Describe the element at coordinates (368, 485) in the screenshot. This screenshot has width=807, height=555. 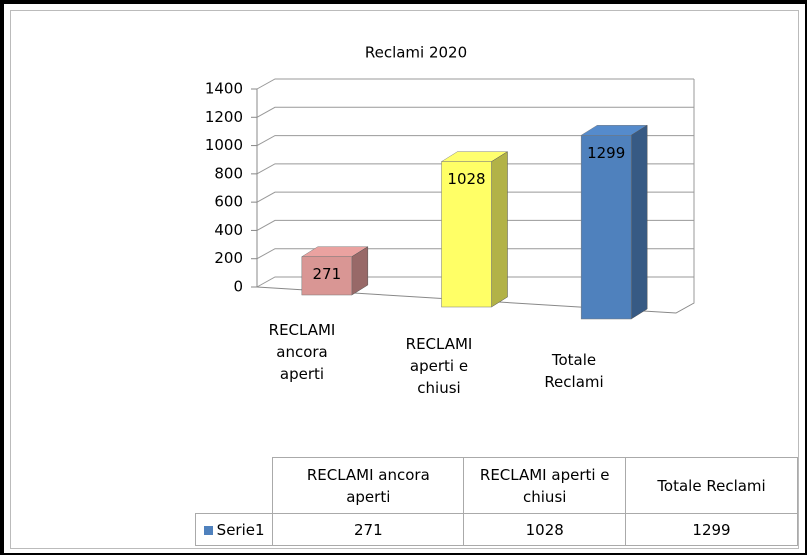
I see `table-header: RECLAMI ancora aperti` at that location.